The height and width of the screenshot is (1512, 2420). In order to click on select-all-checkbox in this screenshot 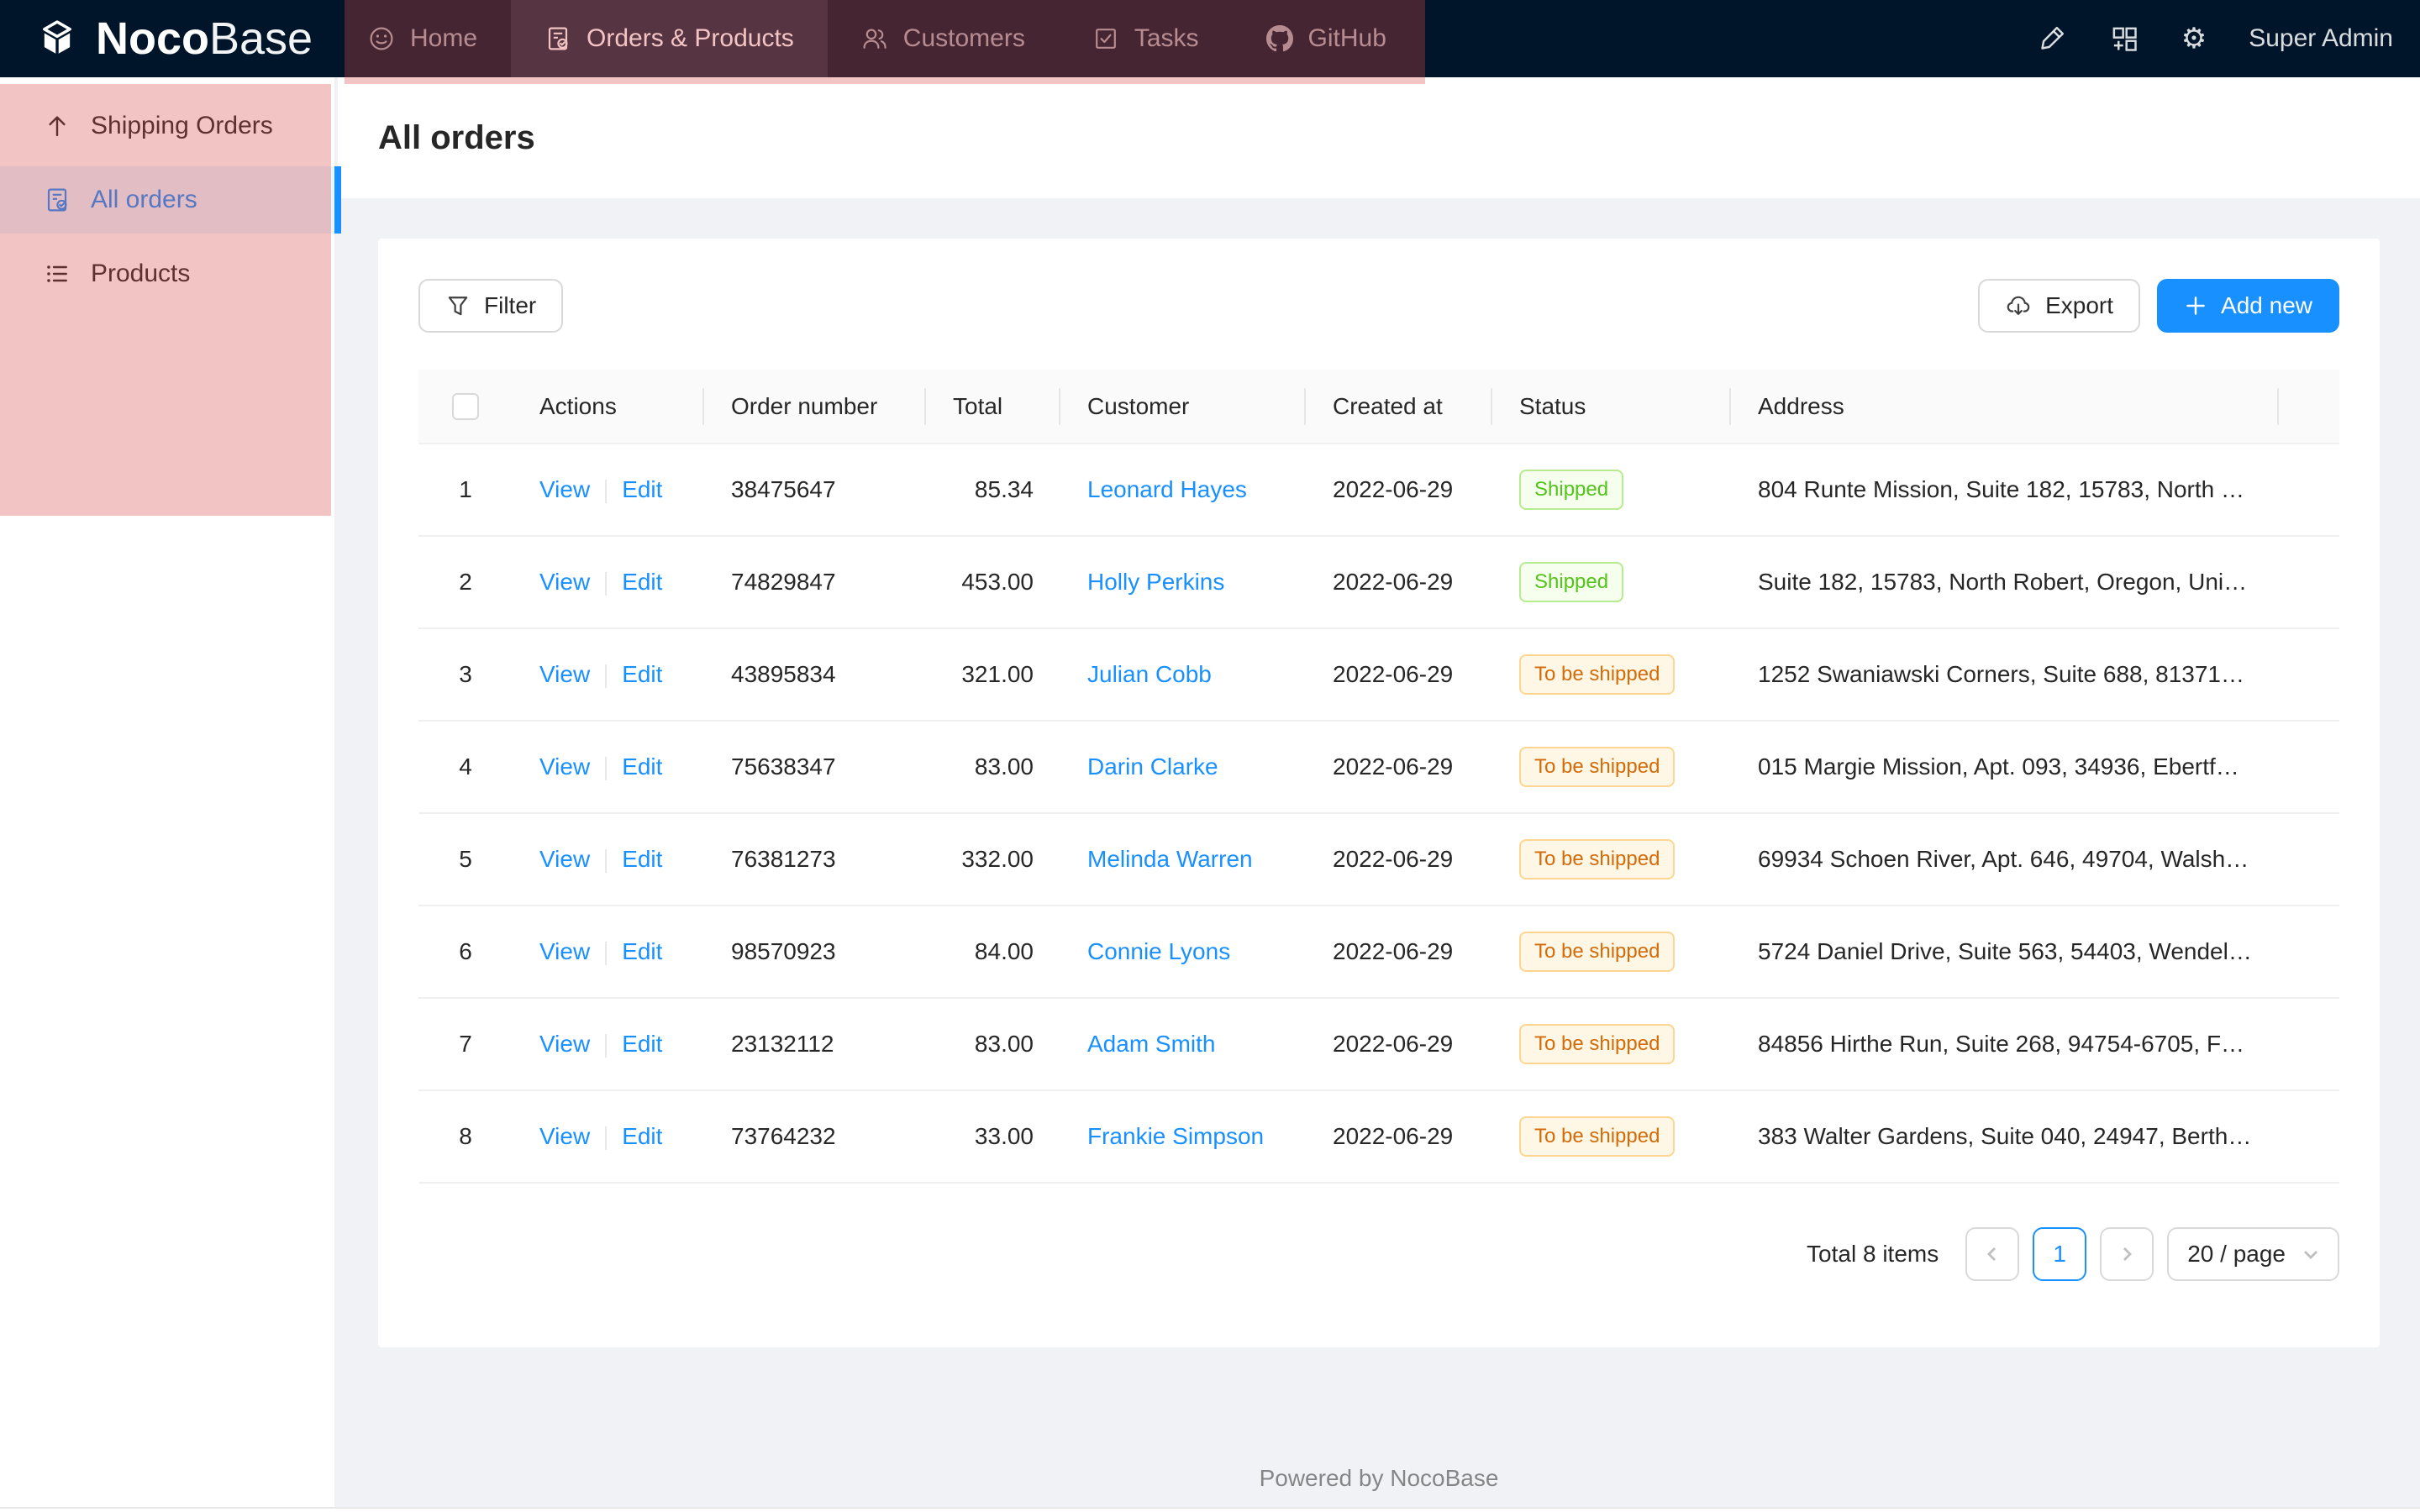, I will do `click(465, 406)`.